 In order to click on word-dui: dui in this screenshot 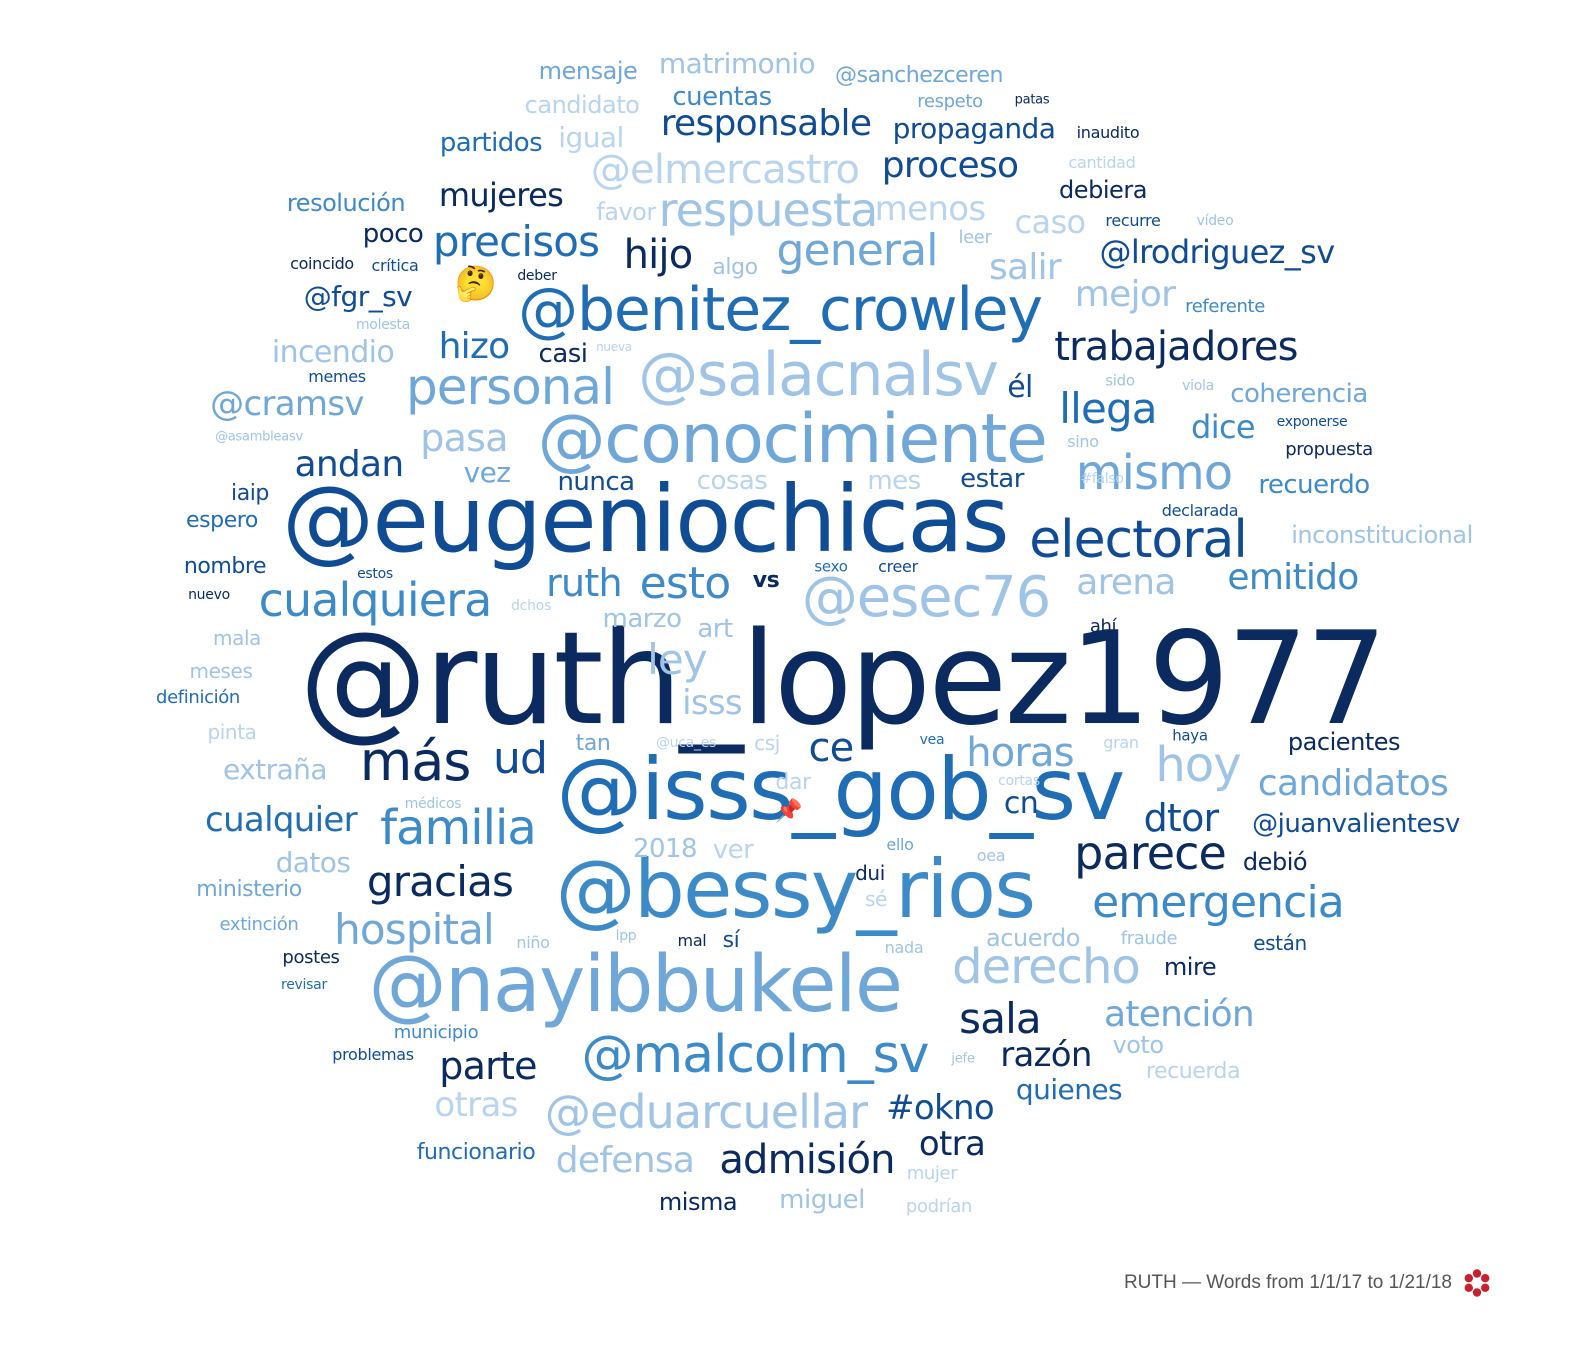, I will do `click(870, 873)`.